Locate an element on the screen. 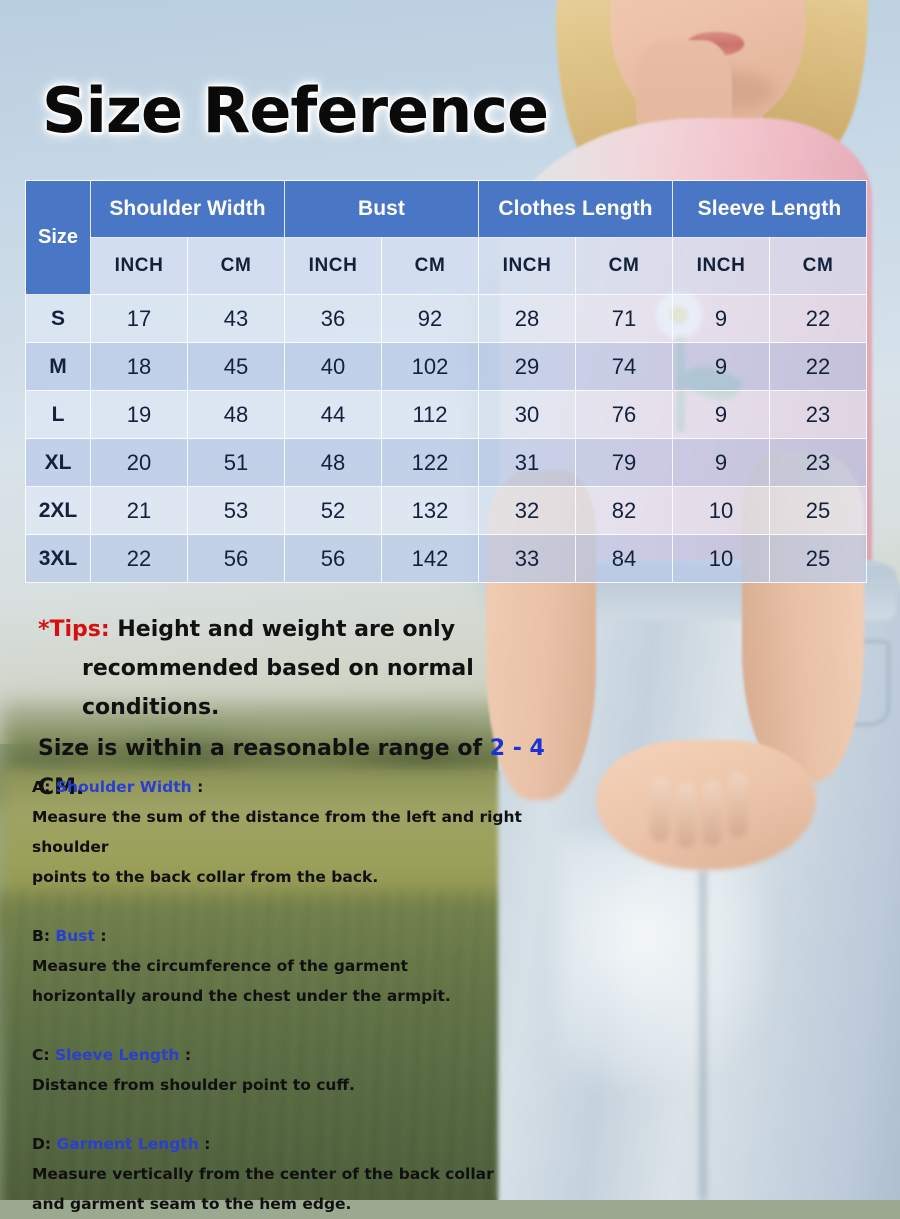 Image resolution: width=900 pixels, height=1219 pixels. table-row: XL 20 51 48 122 31 79 9 23 is located at coordinates (446, 462).